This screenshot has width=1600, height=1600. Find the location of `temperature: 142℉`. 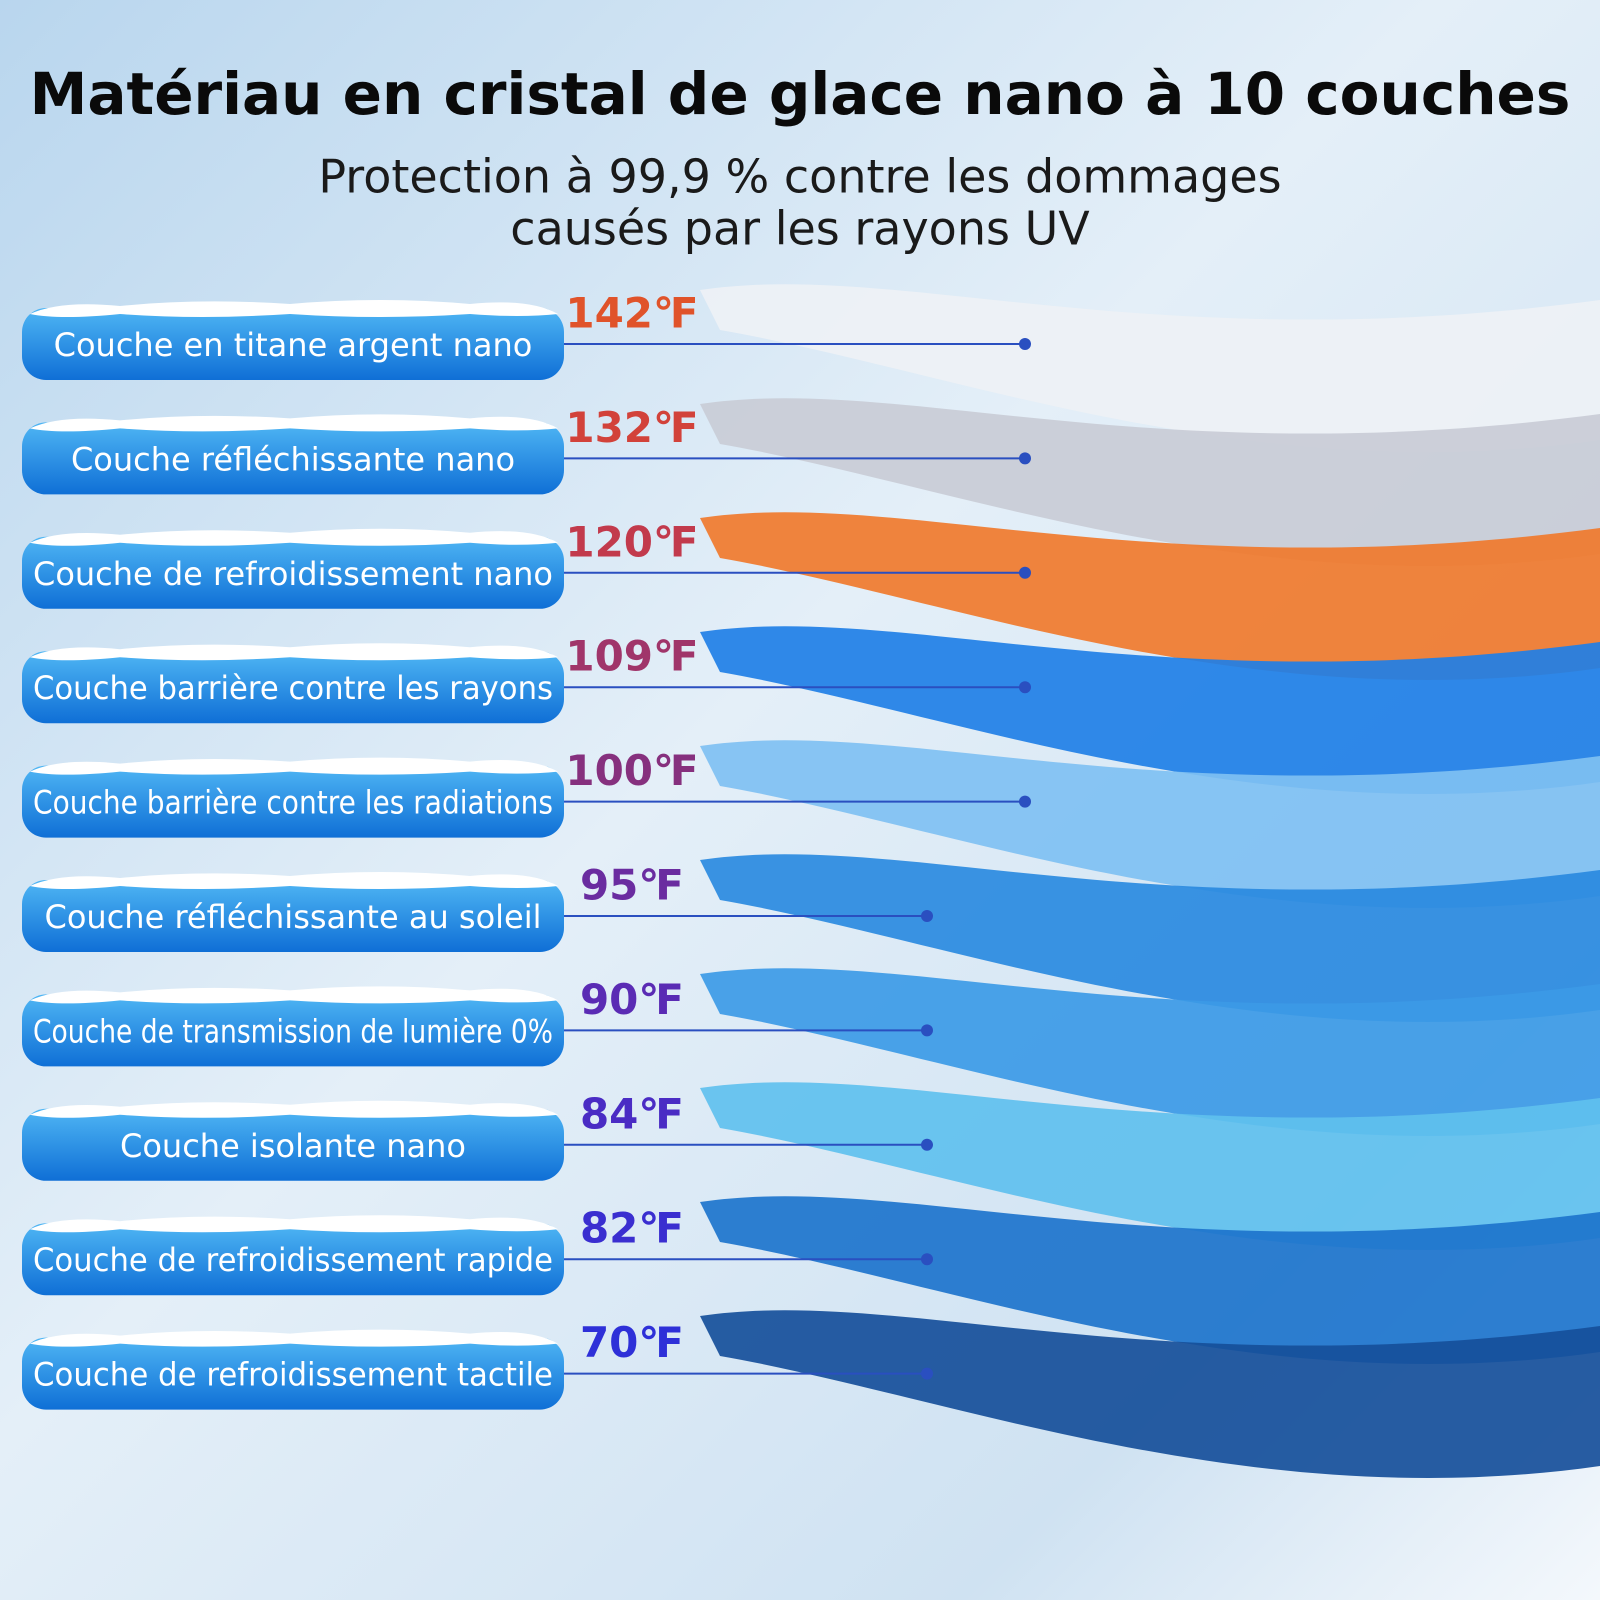

temperature: 142℉ is located at coordinates (631, 313).